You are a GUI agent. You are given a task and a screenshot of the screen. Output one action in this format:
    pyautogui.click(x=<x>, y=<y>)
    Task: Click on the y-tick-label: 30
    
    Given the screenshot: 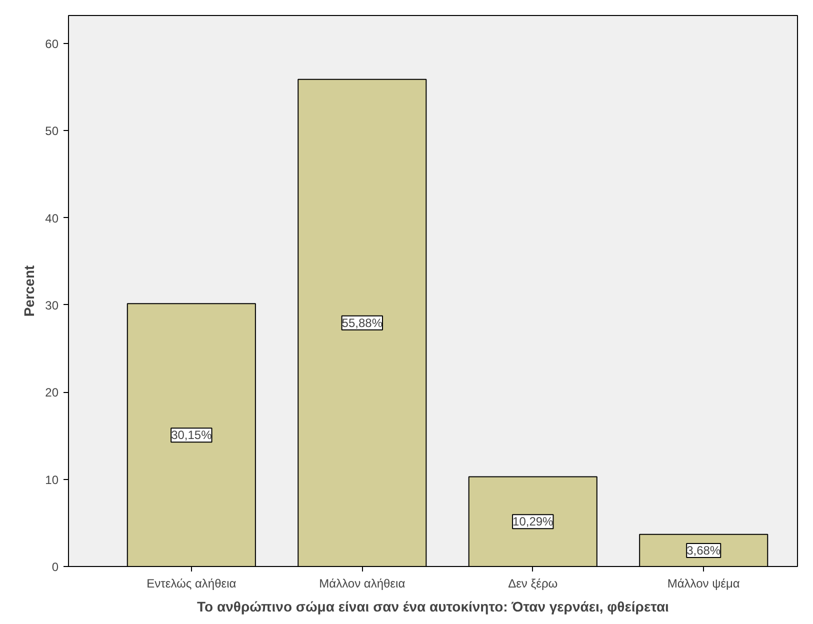 What is the action you would take?
    pyautogui.click(x=52, y=305)
    